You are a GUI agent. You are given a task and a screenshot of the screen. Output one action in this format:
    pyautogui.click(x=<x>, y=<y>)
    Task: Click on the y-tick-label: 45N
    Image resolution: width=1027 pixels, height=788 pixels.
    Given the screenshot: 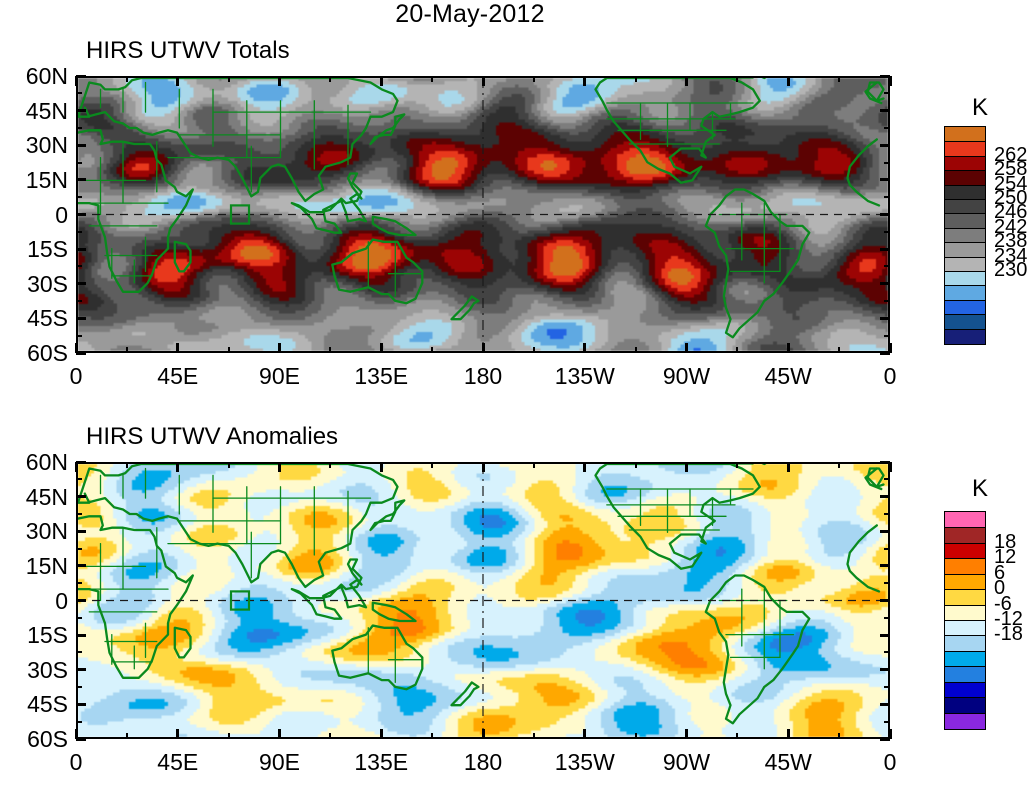 What is the action you would take?
    pyautogui.click(x=46, y=110)
    